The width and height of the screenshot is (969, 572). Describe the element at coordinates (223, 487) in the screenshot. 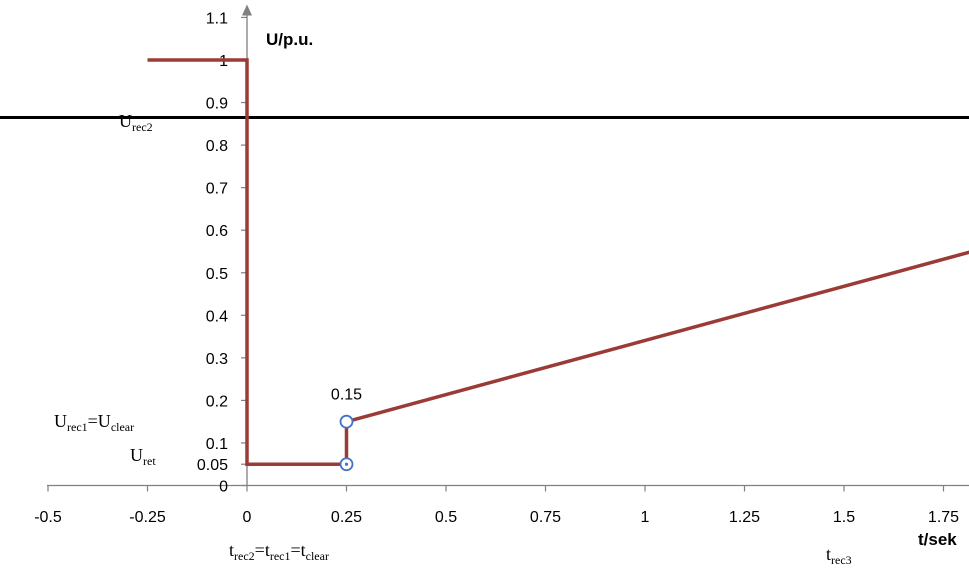

I see `y-tick-label: 0` at that location.